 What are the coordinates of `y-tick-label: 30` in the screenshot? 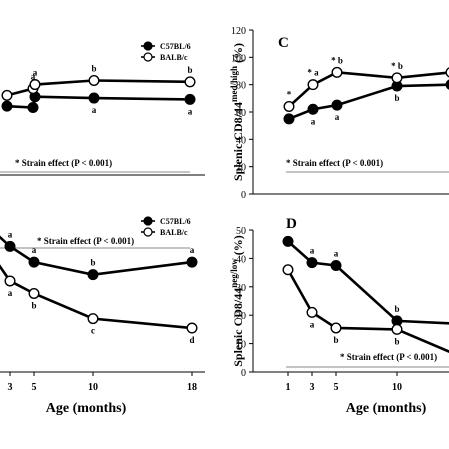 It's located at (241, 288).